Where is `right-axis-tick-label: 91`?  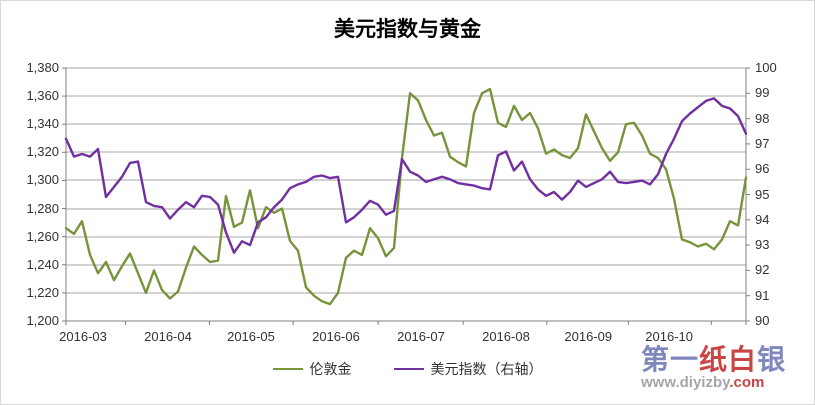 right-axis-tick-label: 91 is located at coordinates (762, 295).